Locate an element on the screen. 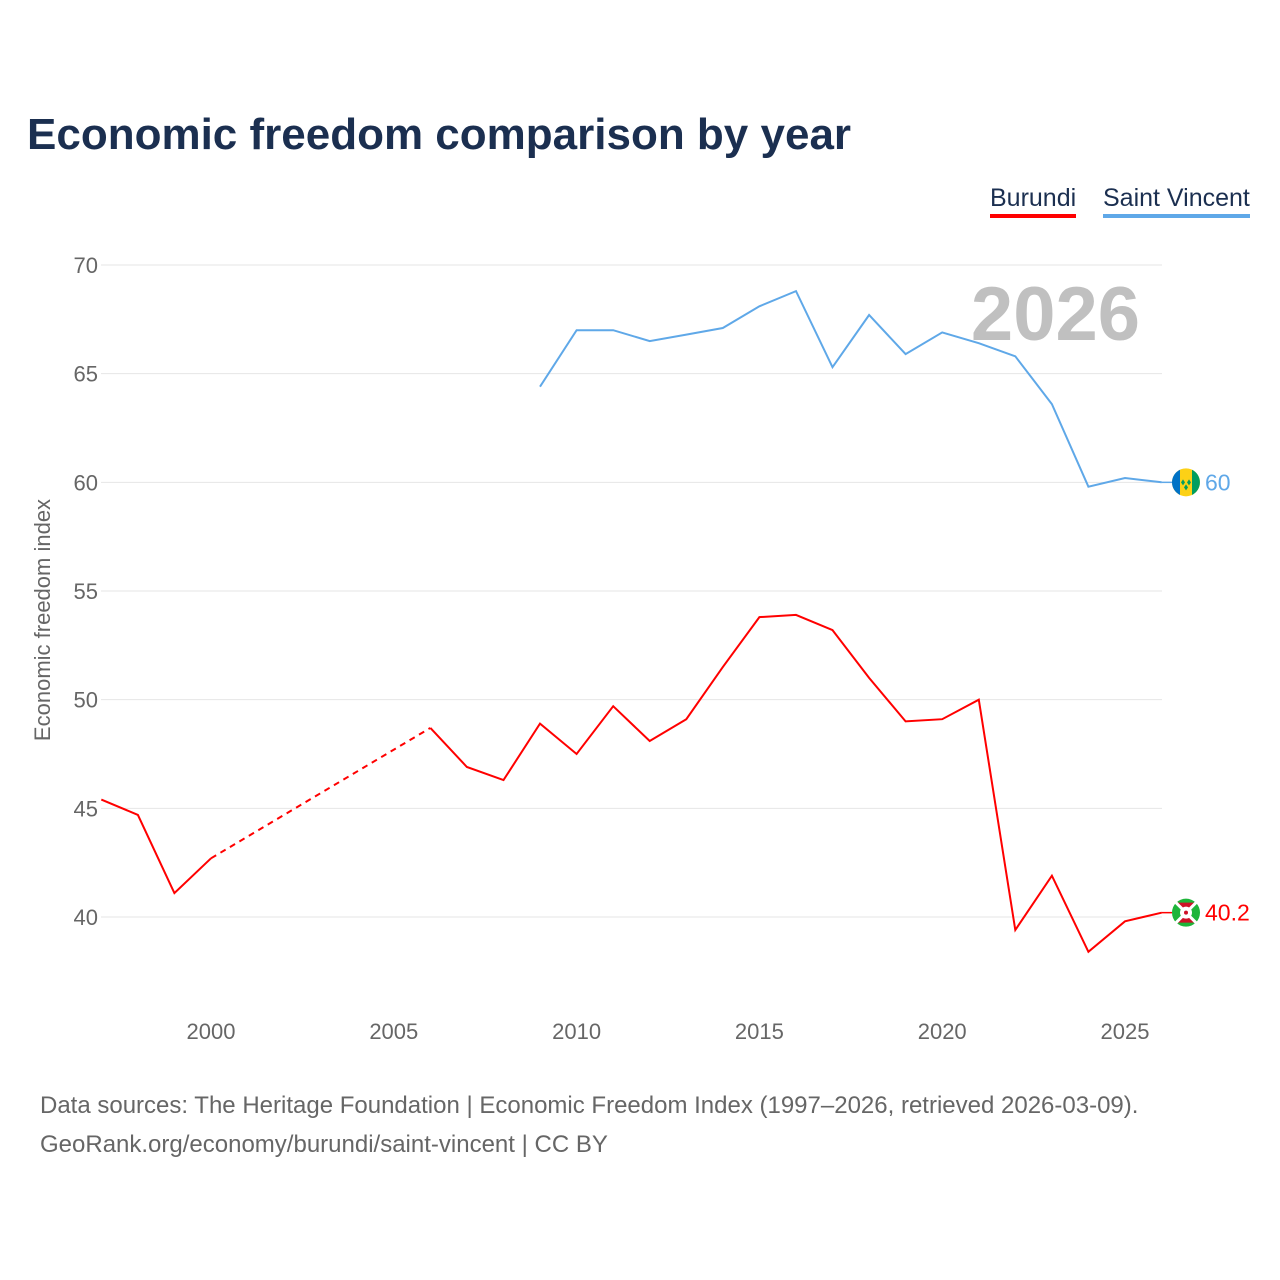 This screenshot has width=1280, height=1280. x-tick-label: 2020 is located at coordinates (942, 1031).